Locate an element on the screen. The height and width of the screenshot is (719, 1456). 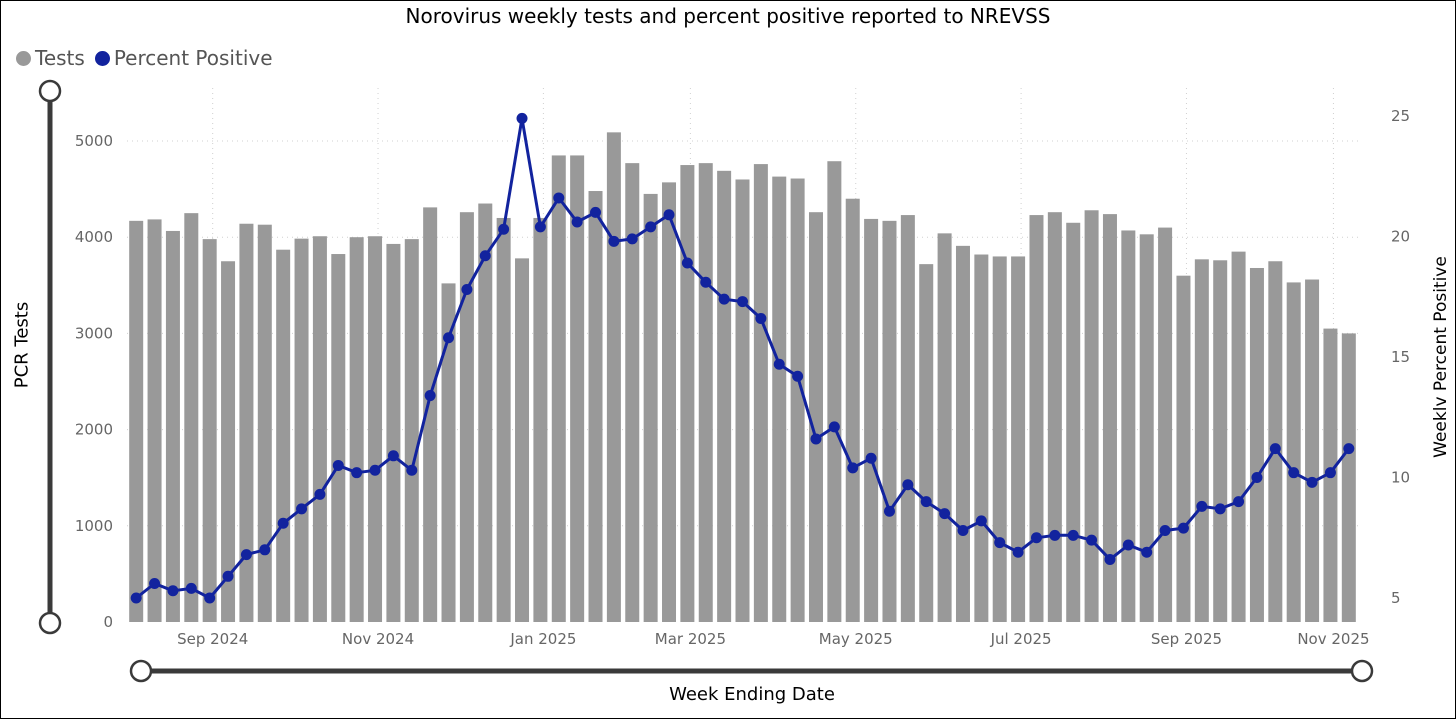
legend-item-tests: Tests is located at coordinates (50, 58).